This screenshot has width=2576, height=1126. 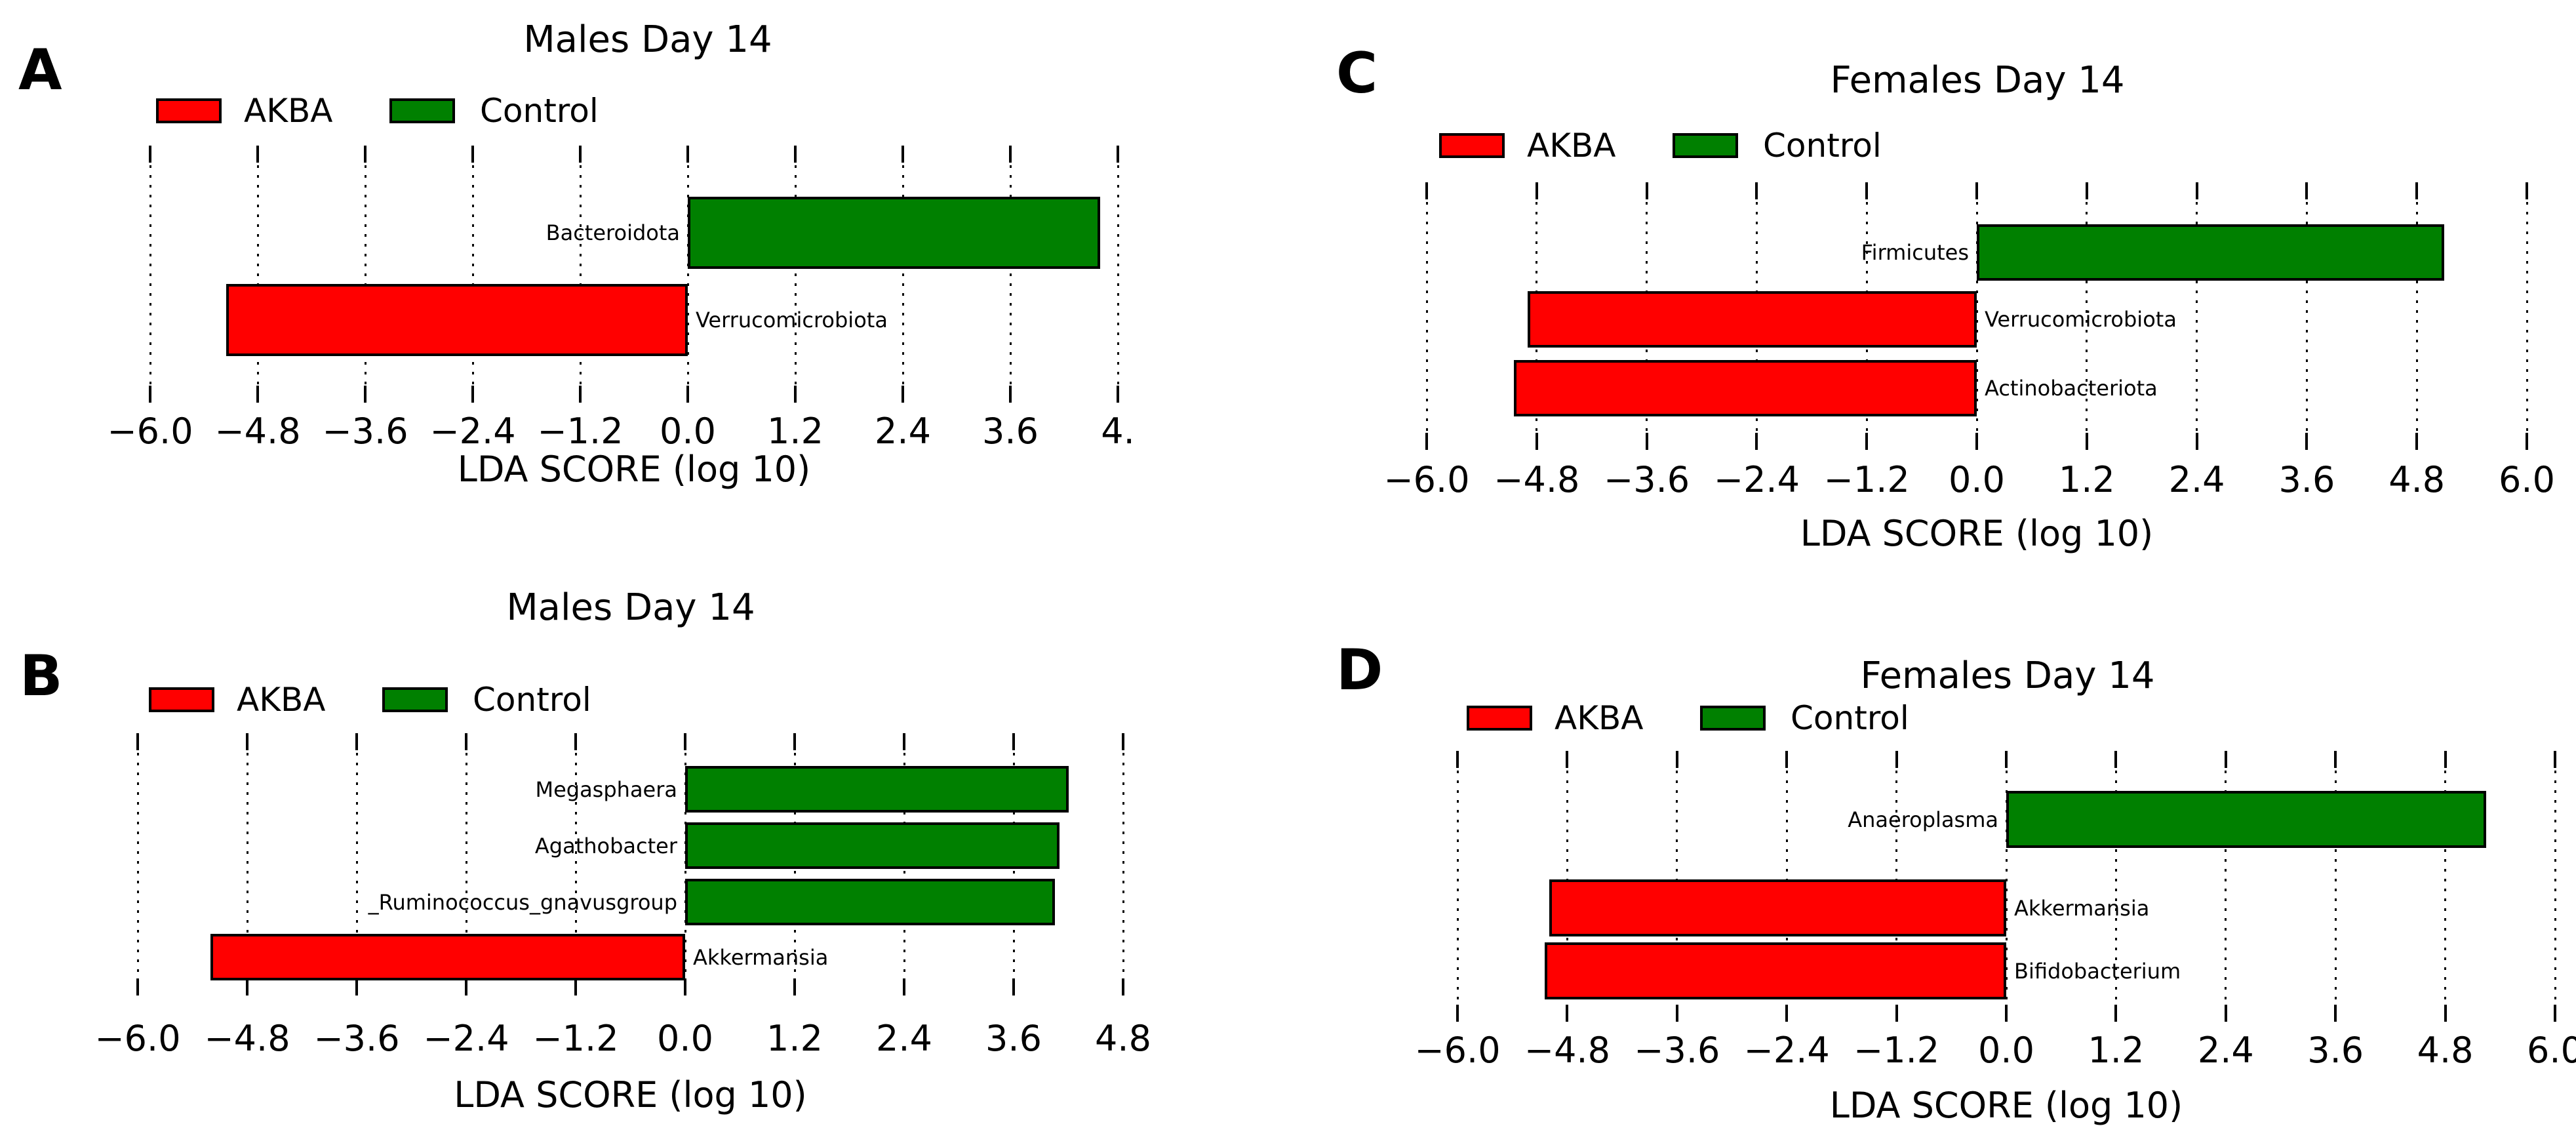 What do you see at coordinates (1357, 73) in the screenshot?
I see `panel-letter: C` at bounding box center [1357, 73].